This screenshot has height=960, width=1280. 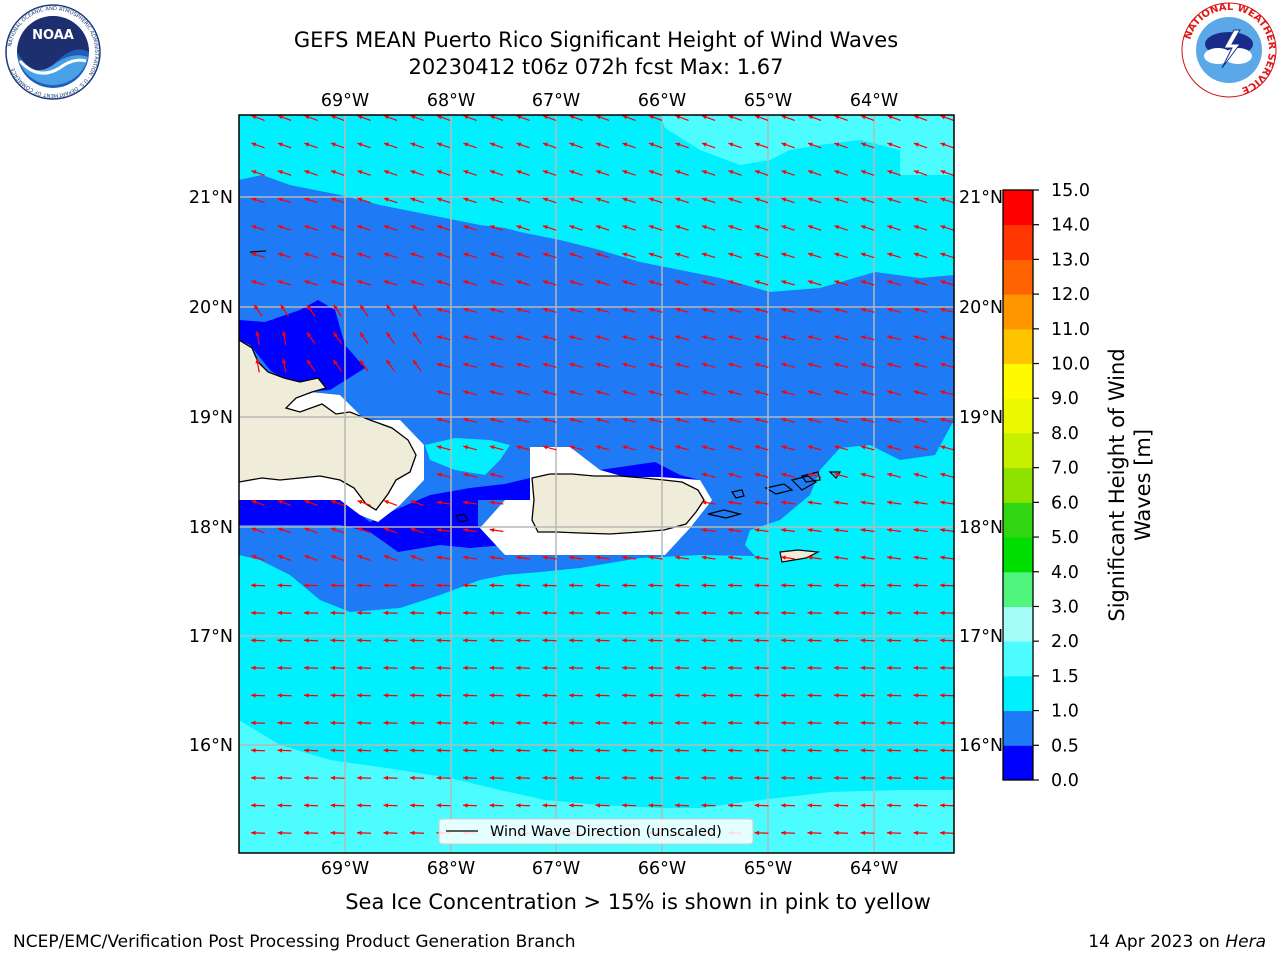 What do you see at coordinates (1065, 746) in the screenshot?
I see `colorbar-tick-label: 0.5` at bounding box center [1065, 746].